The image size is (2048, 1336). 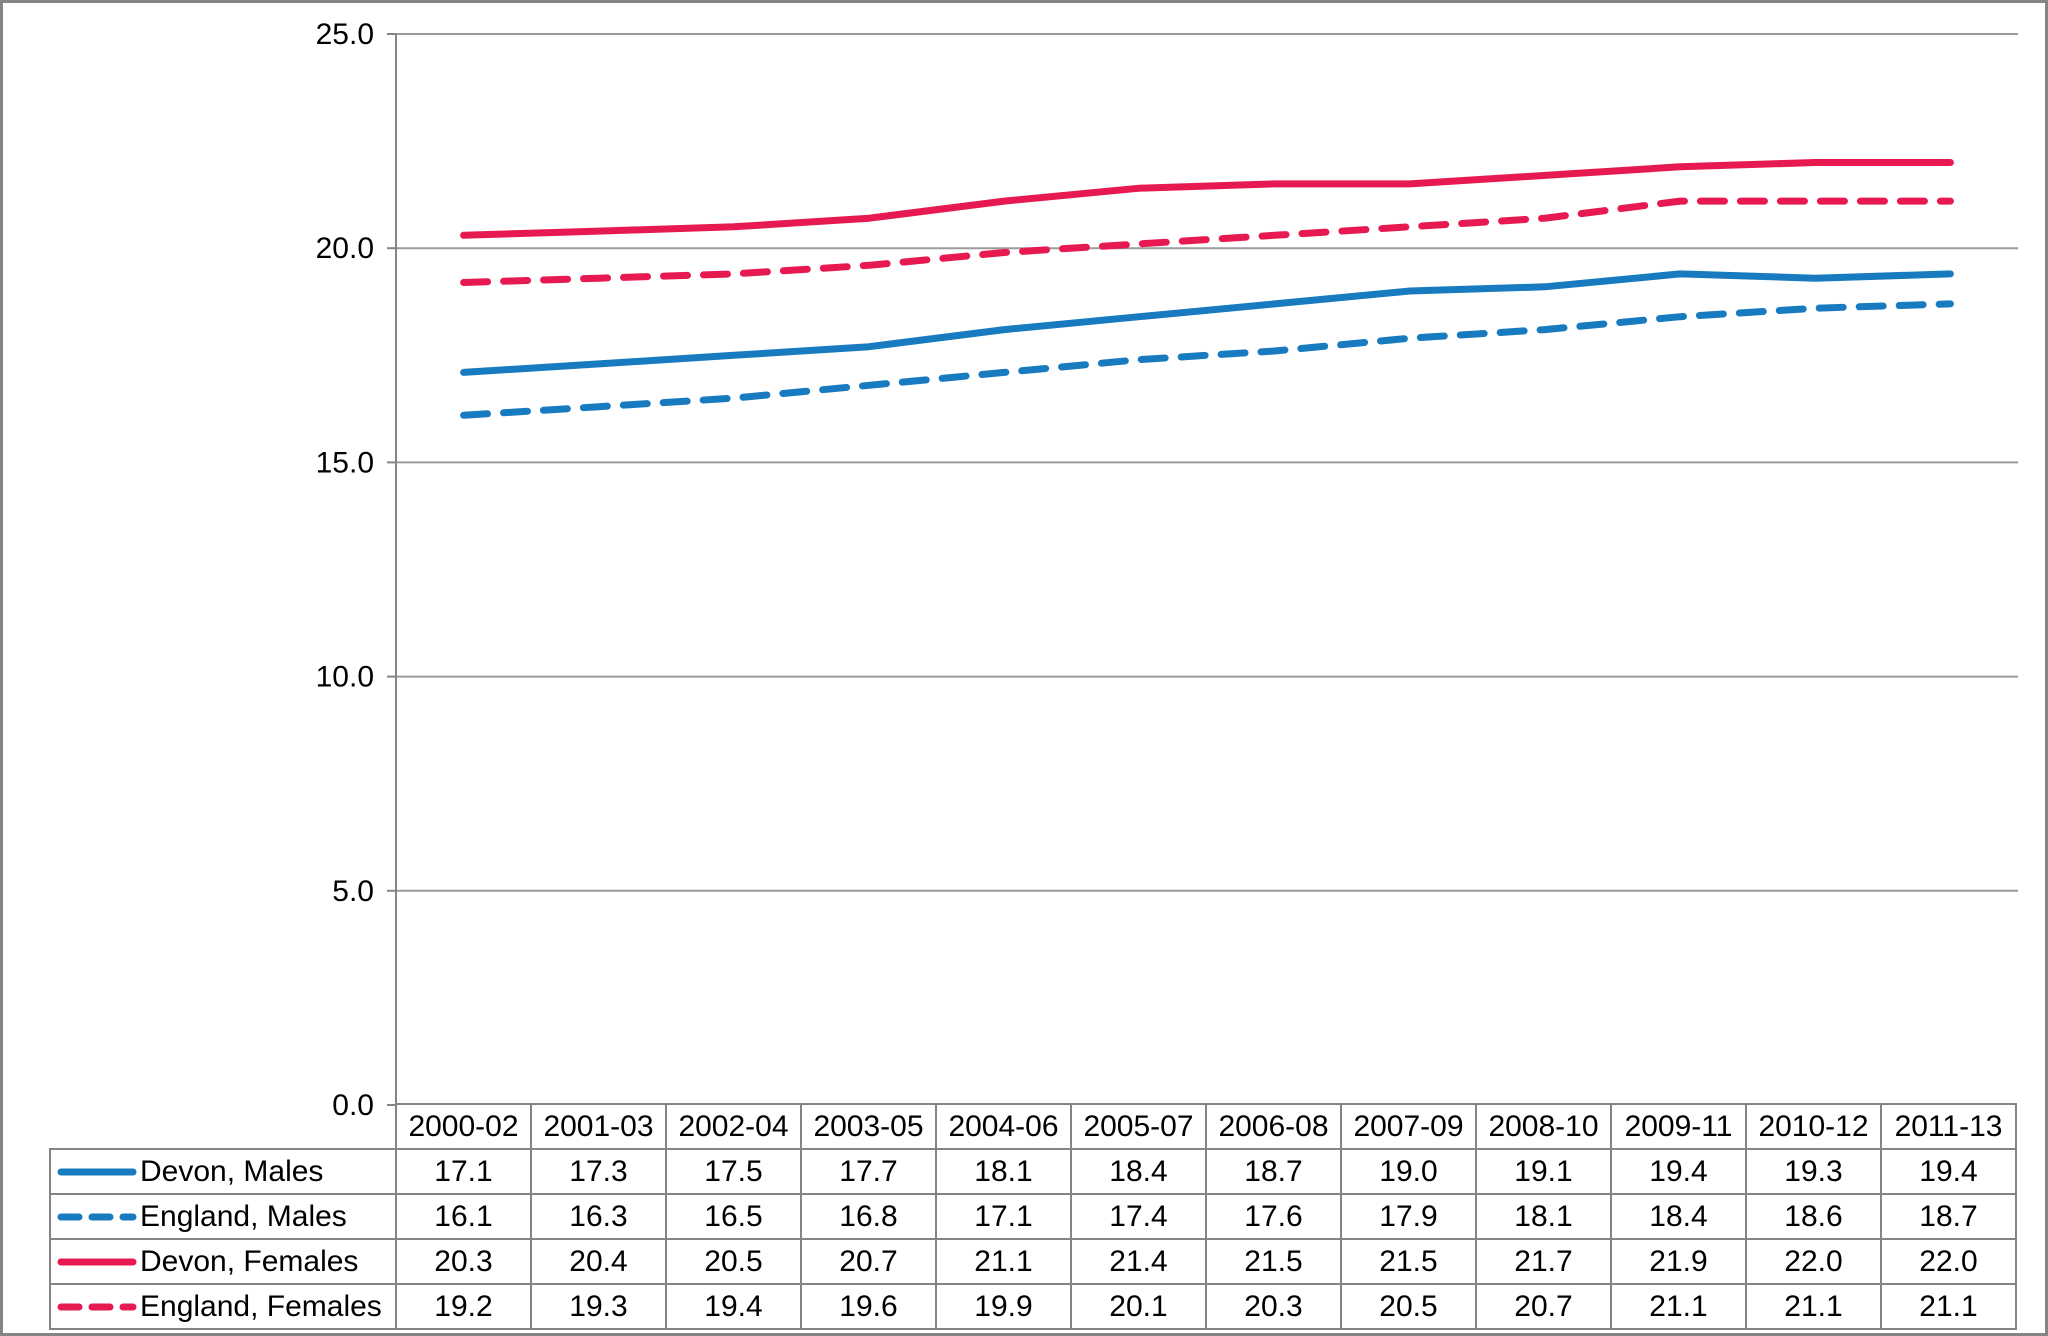 What do you see at coordinates (733, 1126) in the screenshot?
I see `x-category-header: 2002-04` at bounding box center [733, 1126].